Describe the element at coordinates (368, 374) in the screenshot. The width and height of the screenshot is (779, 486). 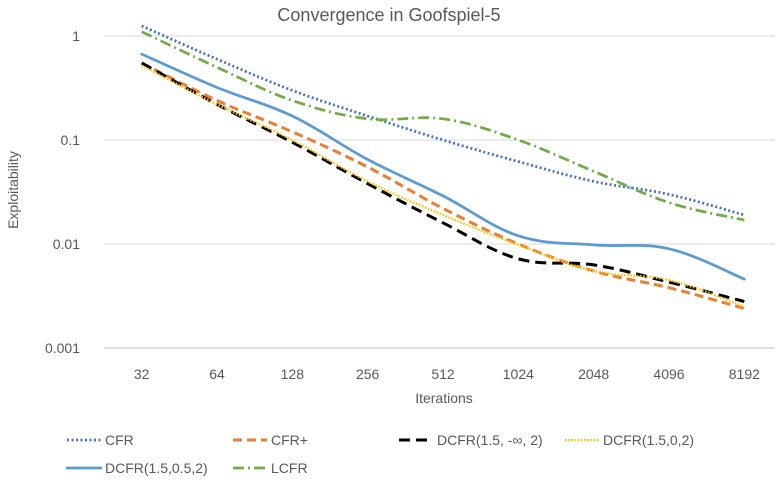
I see `x-tick-label: 256` at that location.